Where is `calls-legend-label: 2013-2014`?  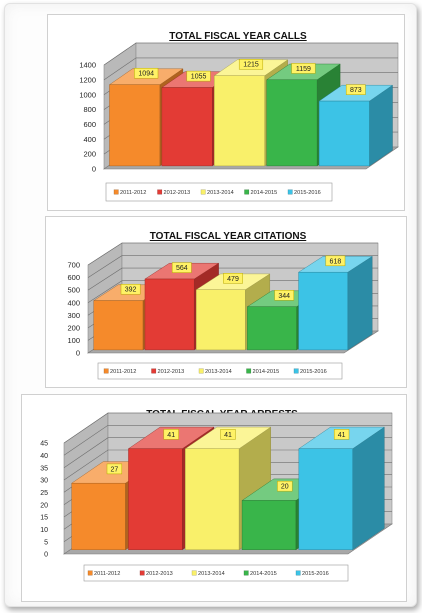 calls-legend-label: 2013-2014 is located at coordinates (220, 193).